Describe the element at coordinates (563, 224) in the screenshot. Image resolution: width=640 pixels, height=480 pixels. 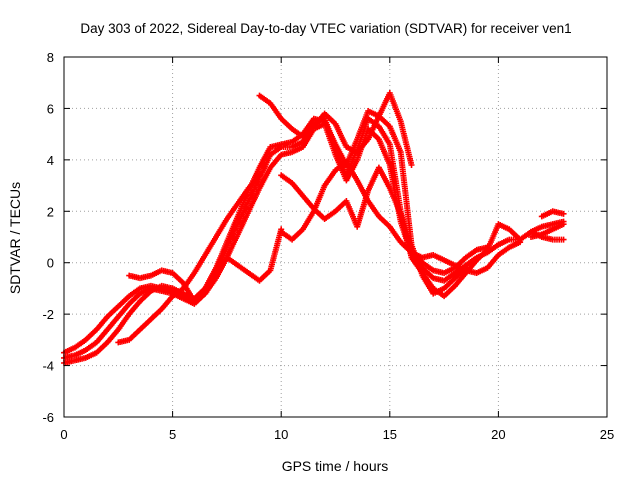
I see `data-point-arc-9-end` at that location.